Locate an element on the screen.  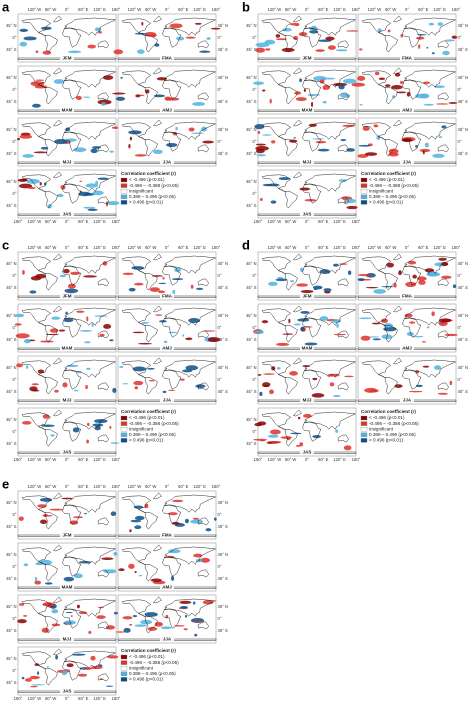
legend-label: -0.496 – -0.388 (p<0.05) is located at coordinates (154, 185).